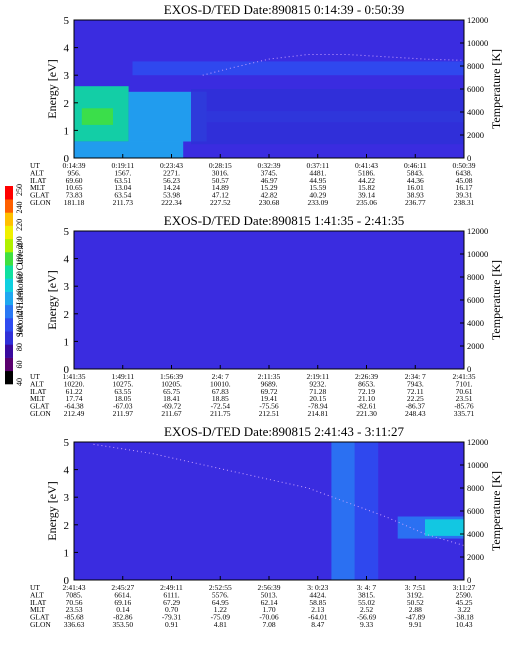 The image size is (505, 649). Describe the element at coordinates (475, 277) in the screenshot. I see `temperature-tick-label: 8000` at that location.